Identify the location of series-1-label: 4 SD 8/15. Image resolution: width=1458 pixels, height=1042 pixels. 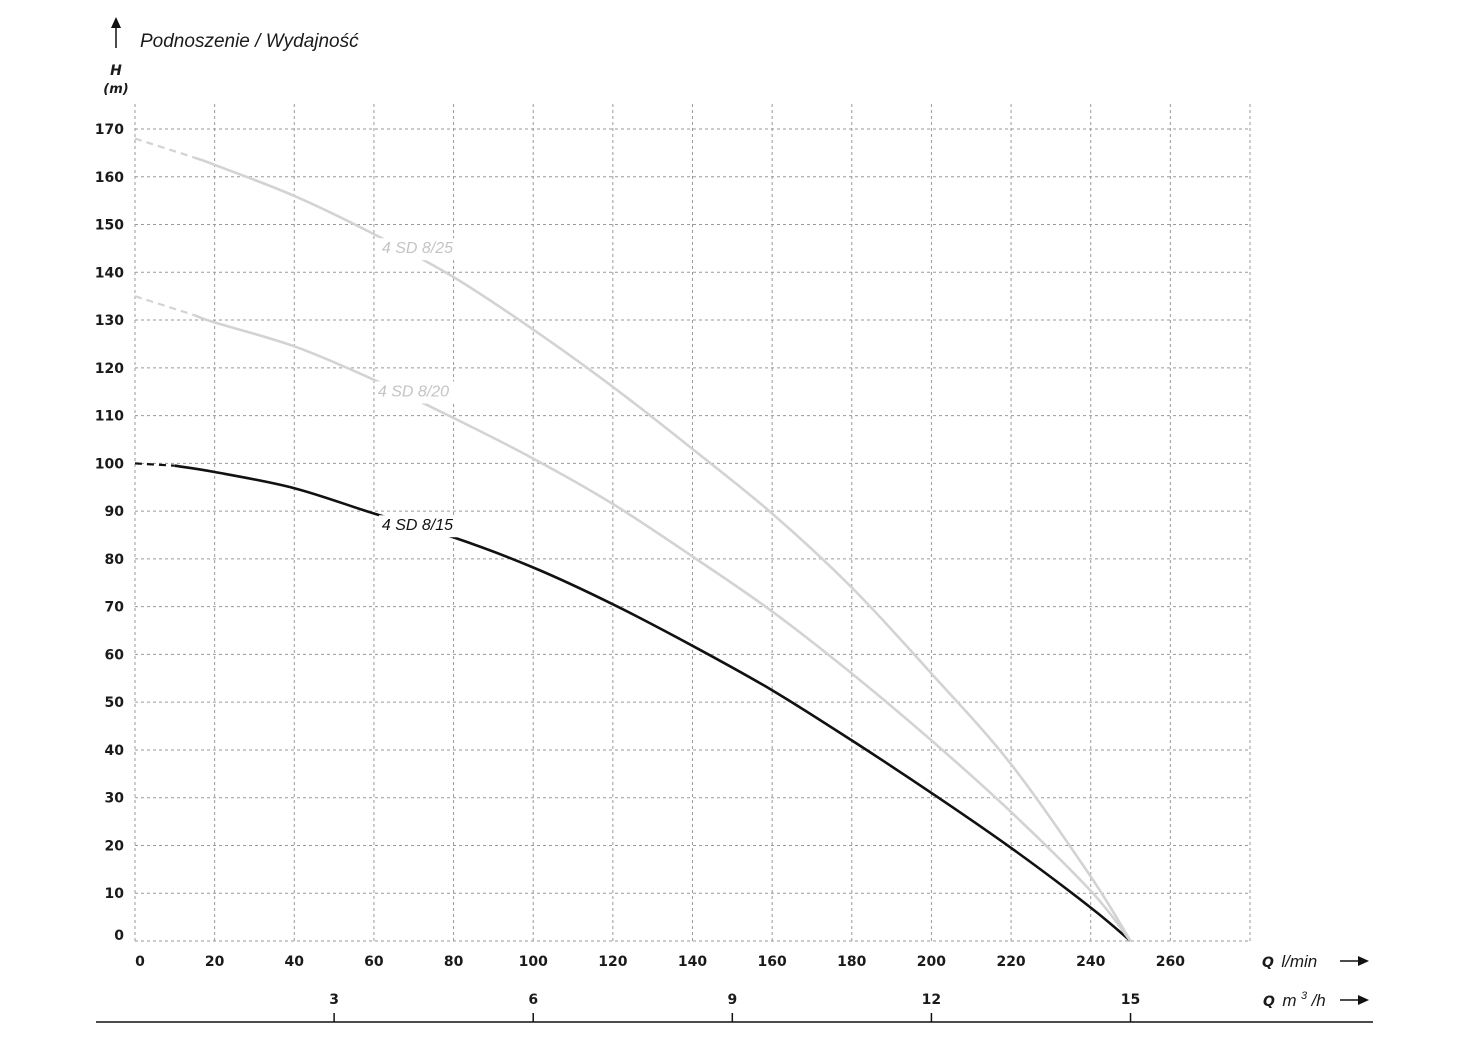
(417, 525).